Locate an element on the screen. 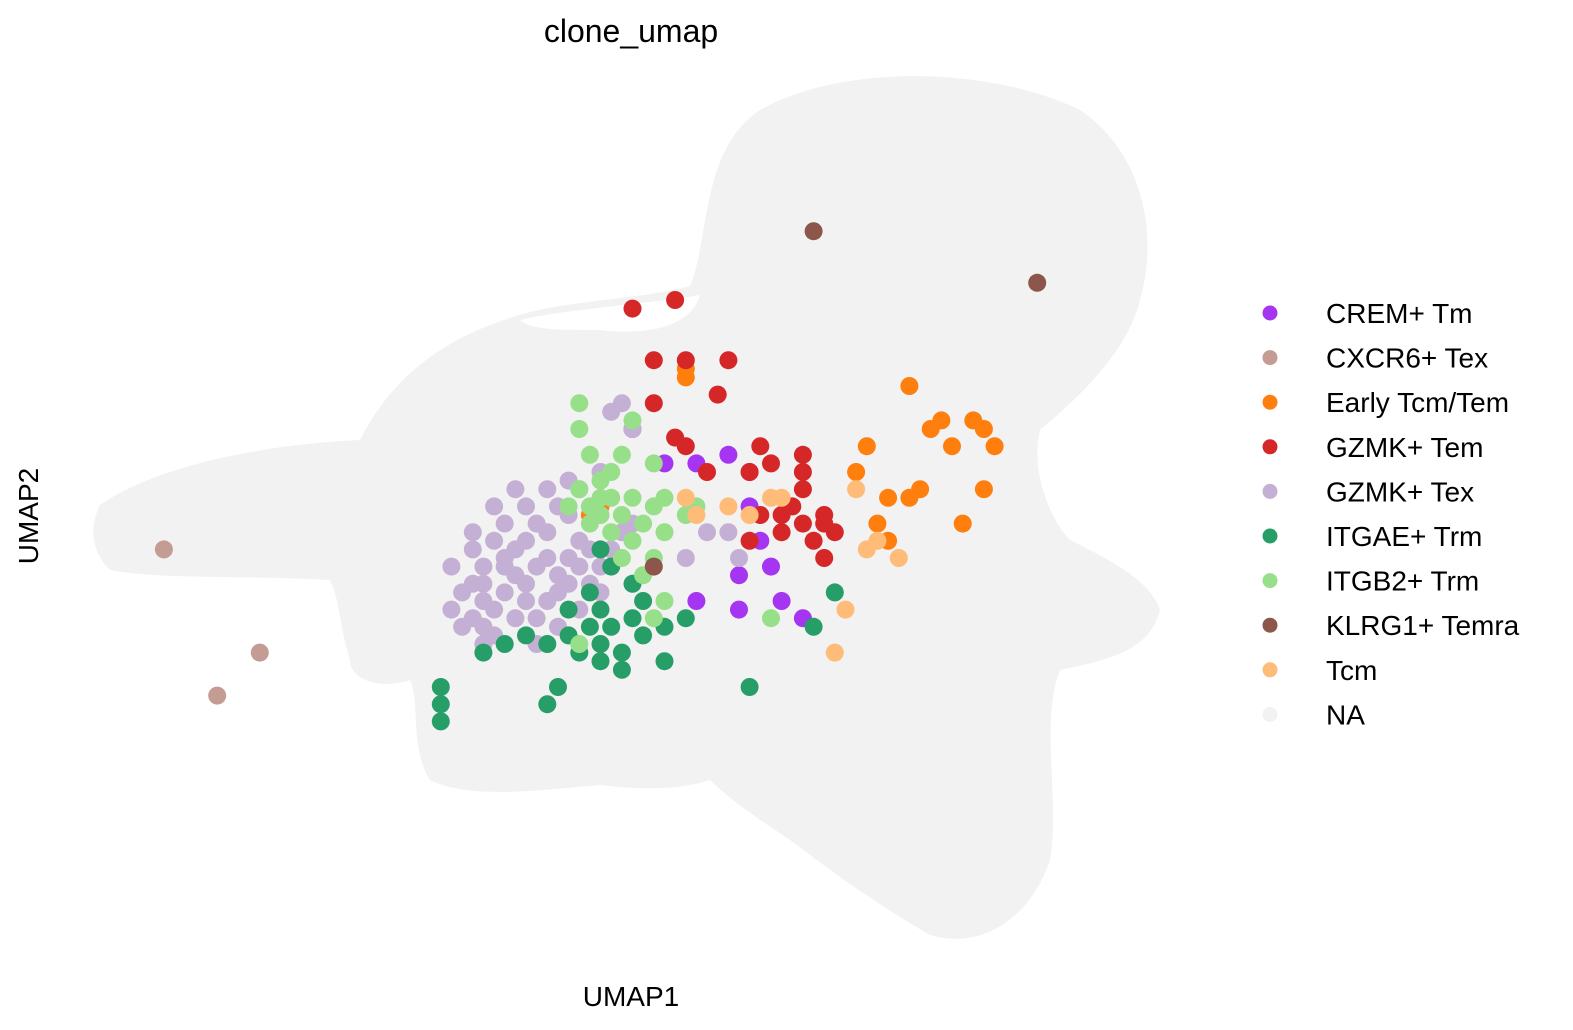 The image size is (1573, 1030). x-axis-label: UMAP1 is located at coordinates (631, 996).